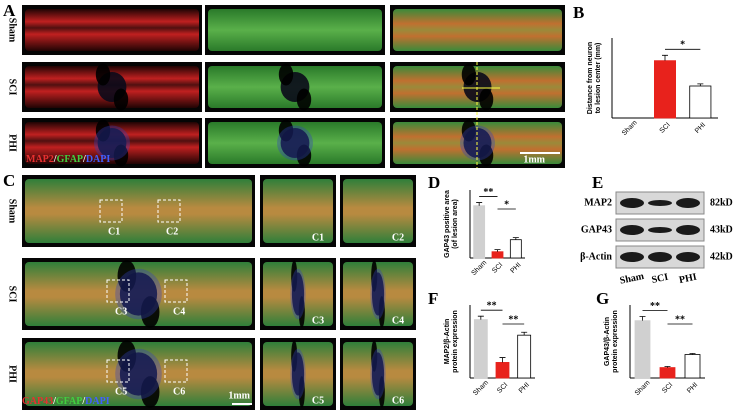  I want to click on row-label: SCI, so click(12, 294).